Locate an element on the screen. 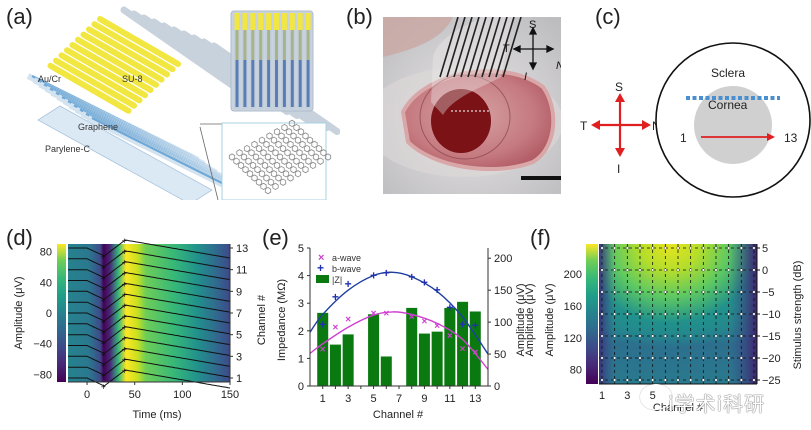 The height and width of the screenshot is (430, 811). top-view-inset is located at coordinates (272, 61).